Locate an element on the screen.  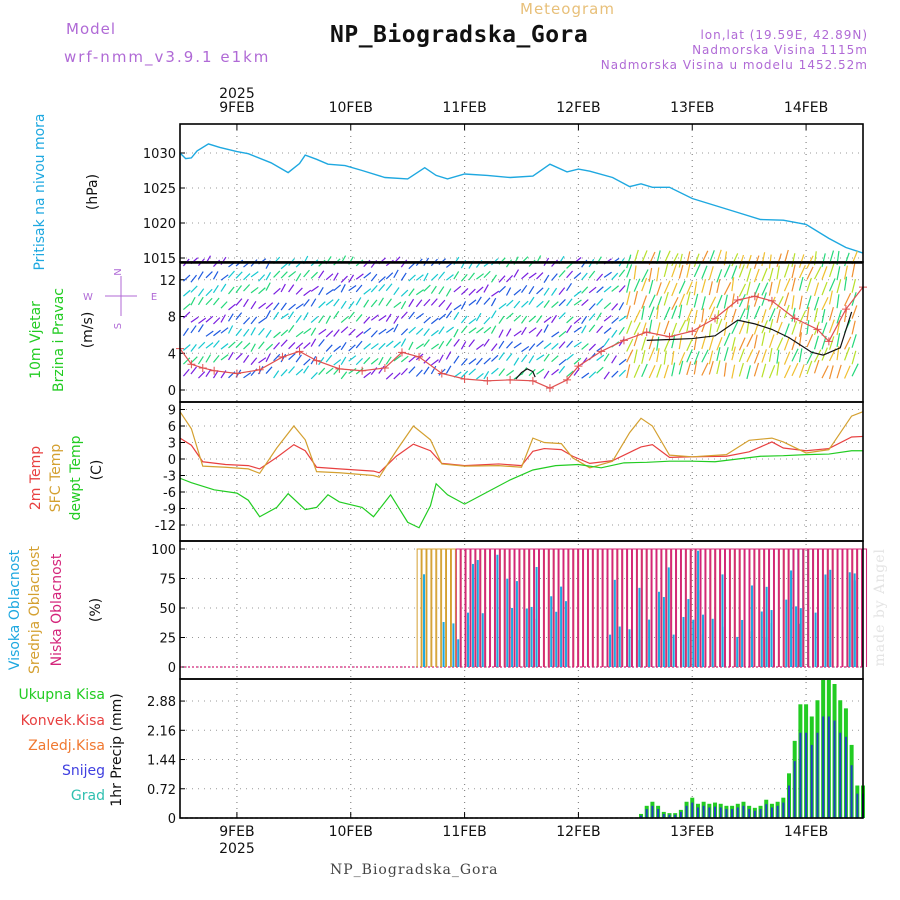
bottom-title: NP_Biogradska_Gora is located at coordinates (414, 870).